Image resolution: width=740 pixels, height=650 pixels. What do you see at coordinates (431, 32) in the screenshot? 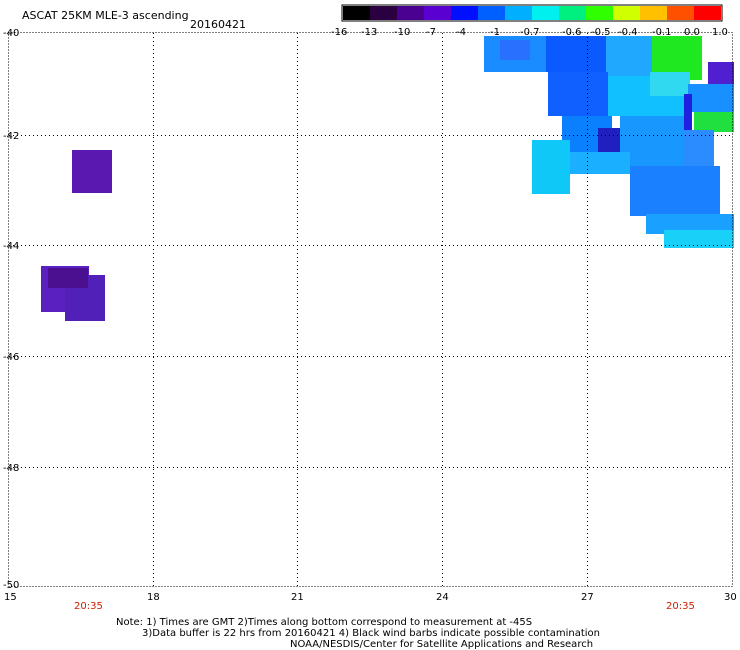
I see `colorbar-label: -7` at bounding box center [431, 32].